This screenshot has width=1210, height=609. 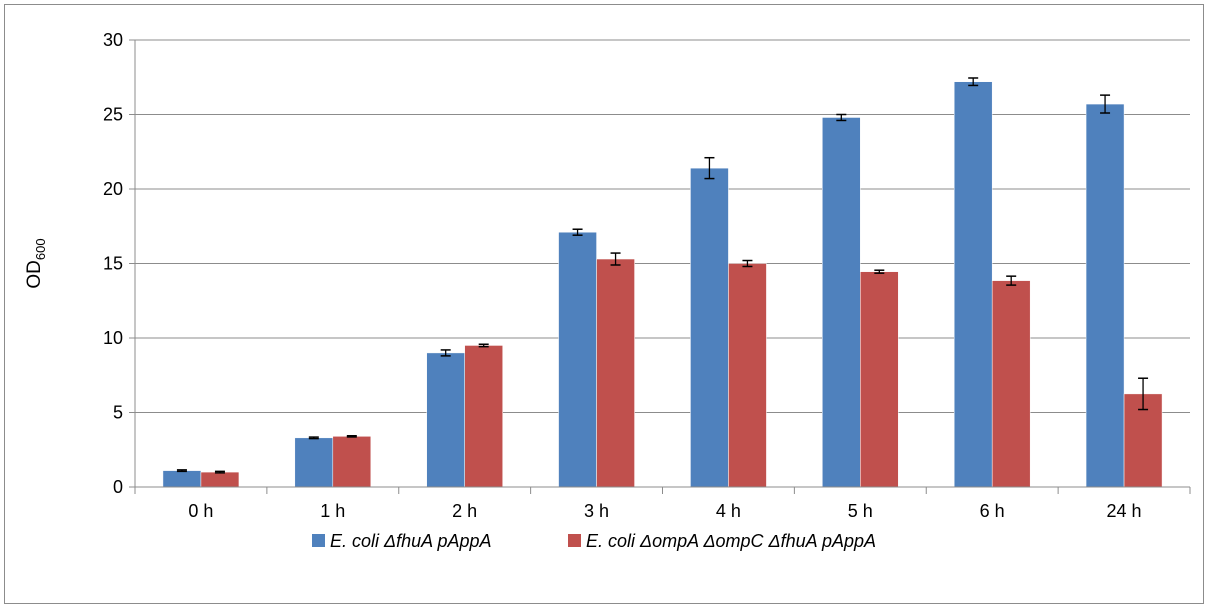 What do you see at coordinates (992, 511) in the screenshot?
I see `x-tick-label: 6 h` at bounding box center [992, 511].